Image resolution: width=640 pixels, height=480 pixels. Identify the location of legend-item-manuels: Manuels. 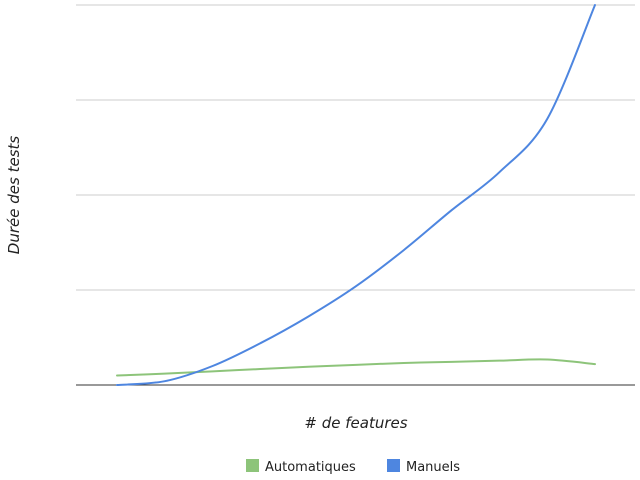
(423, 467).